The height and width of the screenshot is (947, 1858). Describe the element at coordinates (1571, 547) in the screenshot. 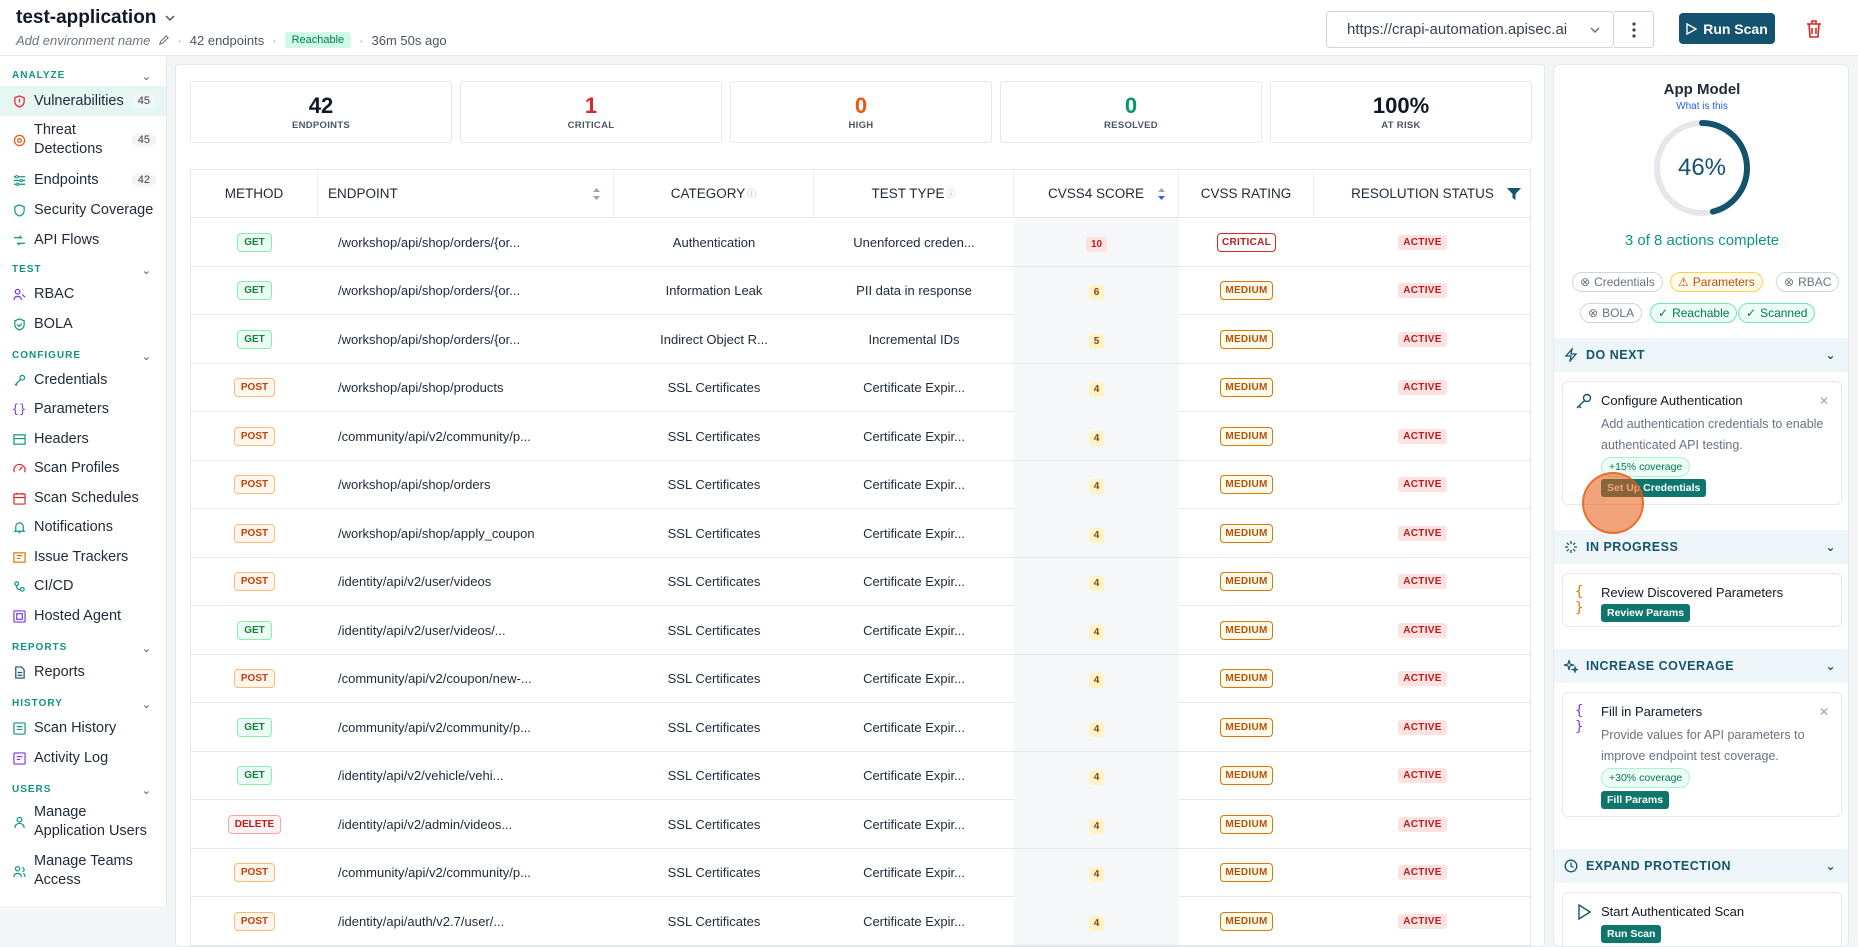

I see `spinner-icon` at that location.